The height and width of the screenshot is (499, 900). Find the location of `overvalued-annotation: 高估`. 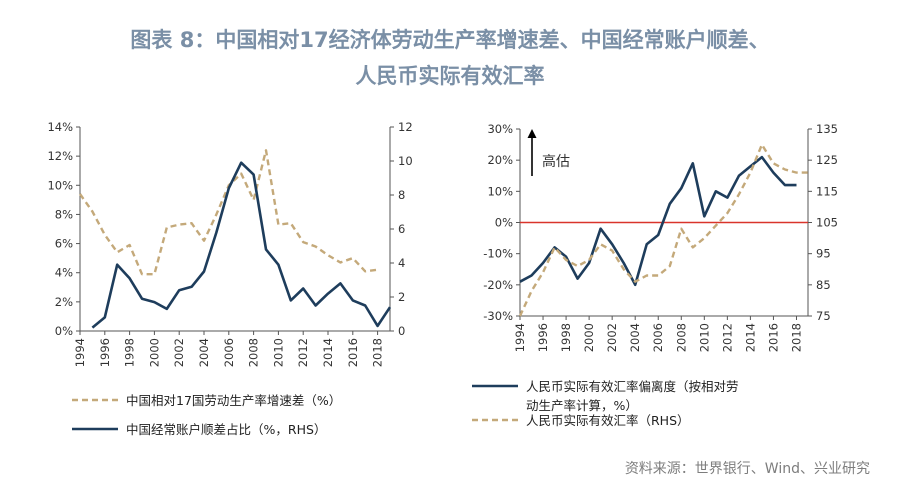

overvalued-annotation: 高估 is located at coordinates (556, 161).